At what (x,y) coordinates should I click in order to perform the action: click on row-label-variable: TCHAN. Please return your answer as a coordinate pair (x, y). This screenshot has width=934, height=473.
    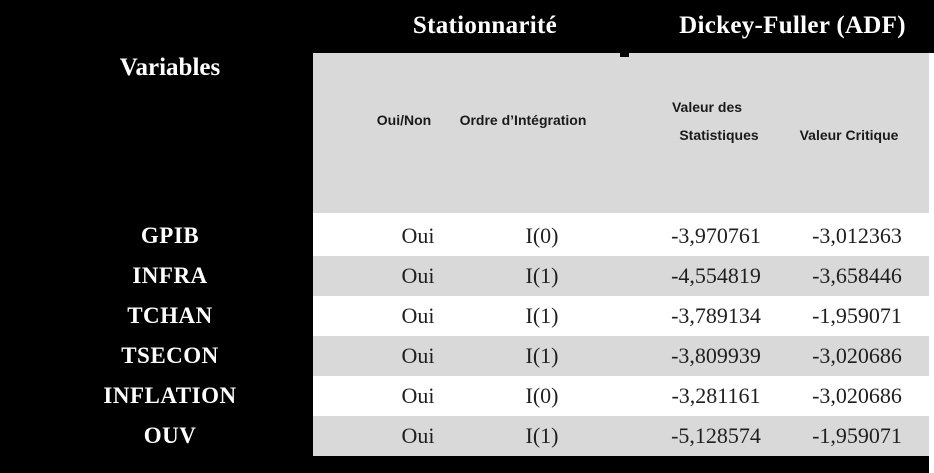
    Looking at the image, I should click on (170, 315).